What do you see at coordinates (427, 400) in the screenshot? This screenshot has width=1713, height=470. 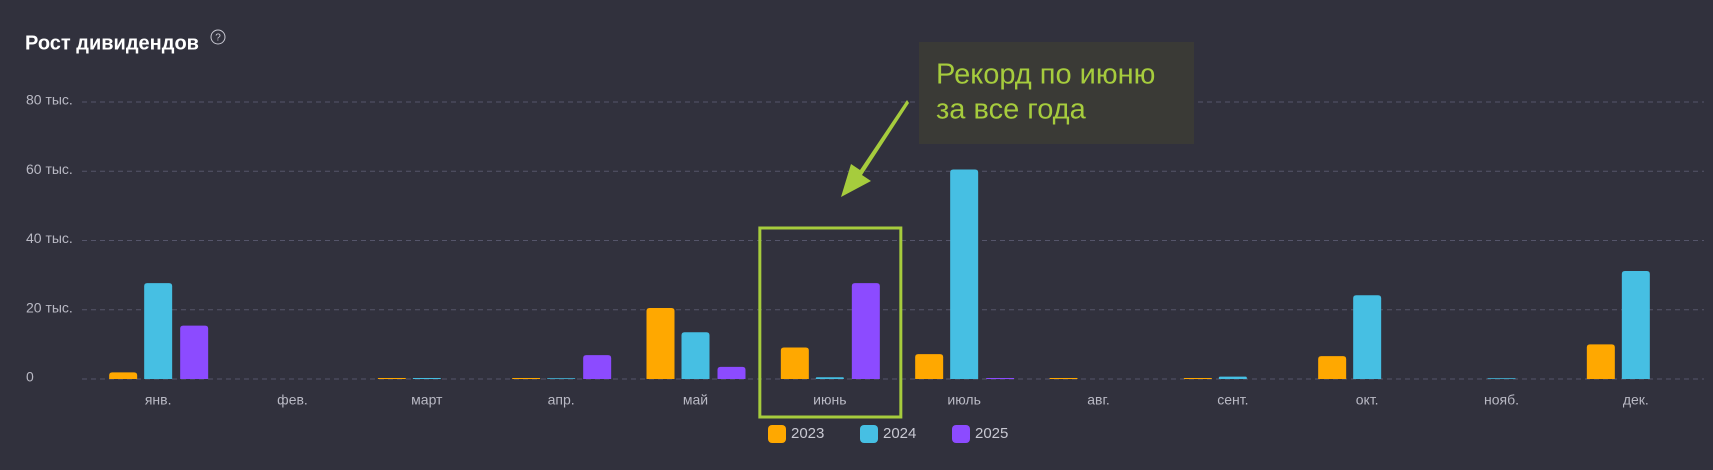 I see `x-tick-label: март` at bounding box center [427, 400].